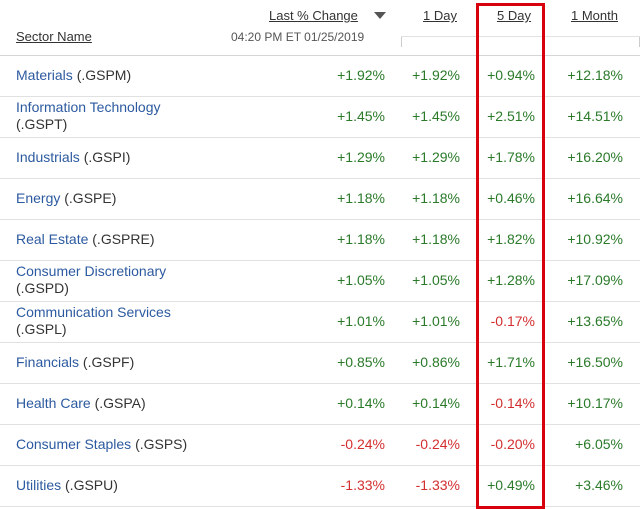  Describe the element at coordinates (313, 15) in the screenshot. I see `sort-last-change-header: Last % Change` at that location.